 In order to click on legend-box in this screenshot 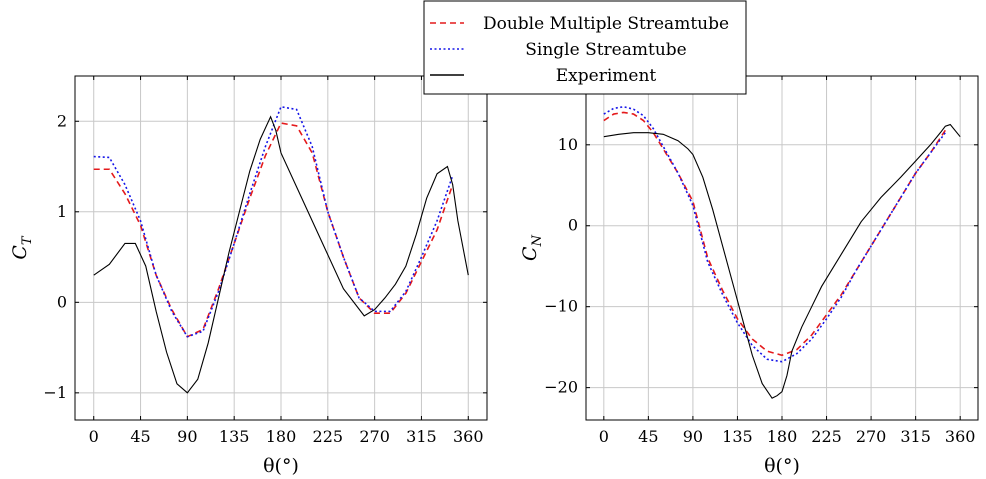, I will do `click(585, 47)`.